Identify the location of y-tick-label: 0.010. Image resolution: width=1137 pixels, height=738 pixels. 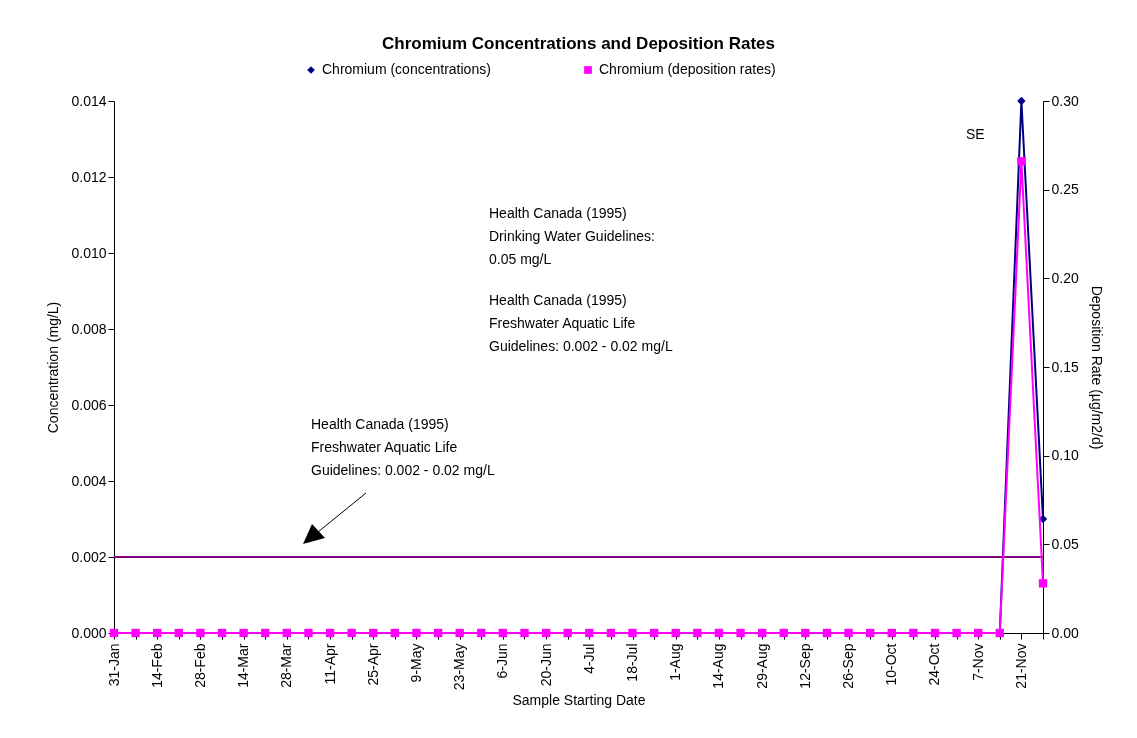
(89, 252).